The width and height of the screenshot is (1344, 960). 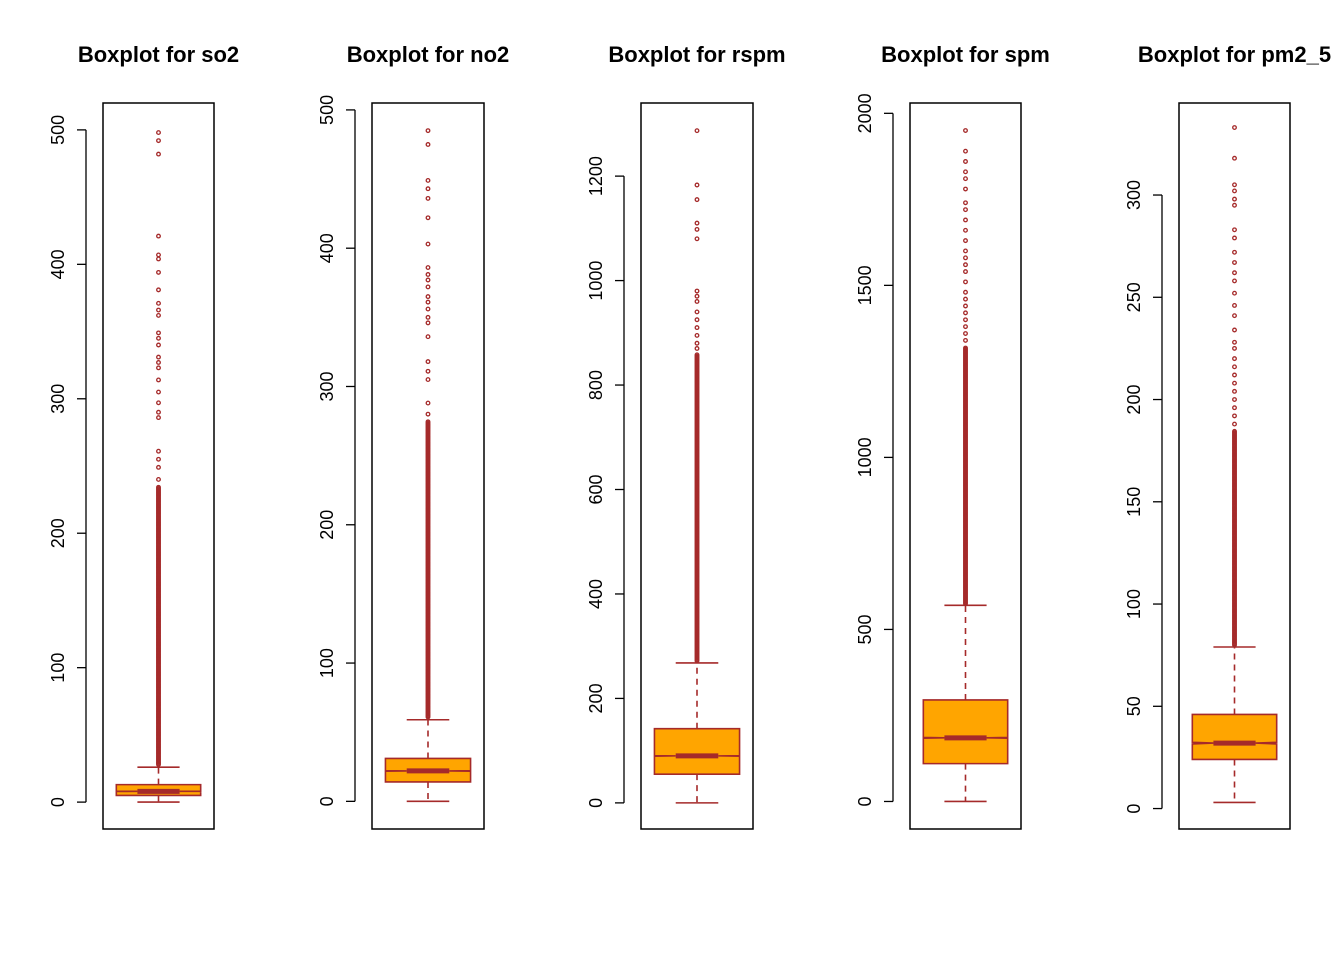 I want to click on y-tick-label: 600, so click(x=596, y=489).